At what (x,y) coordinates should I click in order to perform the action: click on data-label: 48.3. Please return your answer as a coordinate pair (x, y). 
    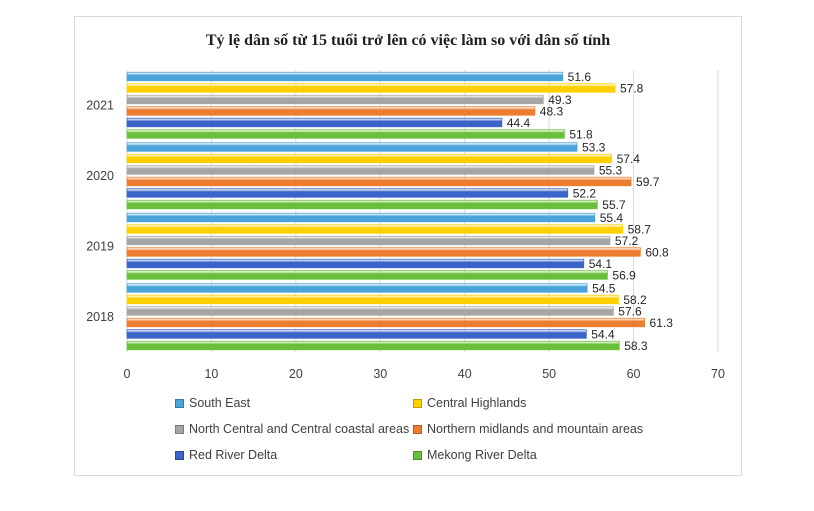
    Looking at the image, I should click on (552, 112).